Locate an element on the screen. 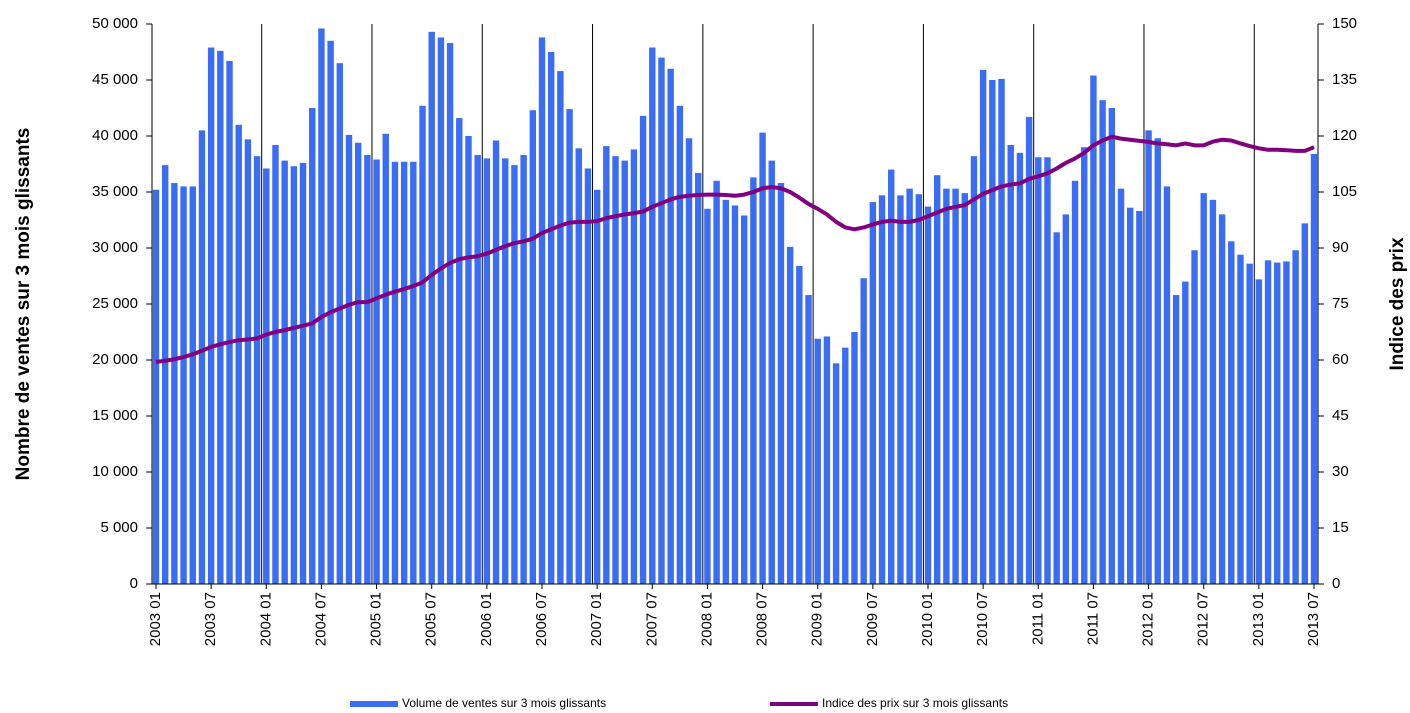  y-tick-label: 20 000 is located at coordinates (115, 359).